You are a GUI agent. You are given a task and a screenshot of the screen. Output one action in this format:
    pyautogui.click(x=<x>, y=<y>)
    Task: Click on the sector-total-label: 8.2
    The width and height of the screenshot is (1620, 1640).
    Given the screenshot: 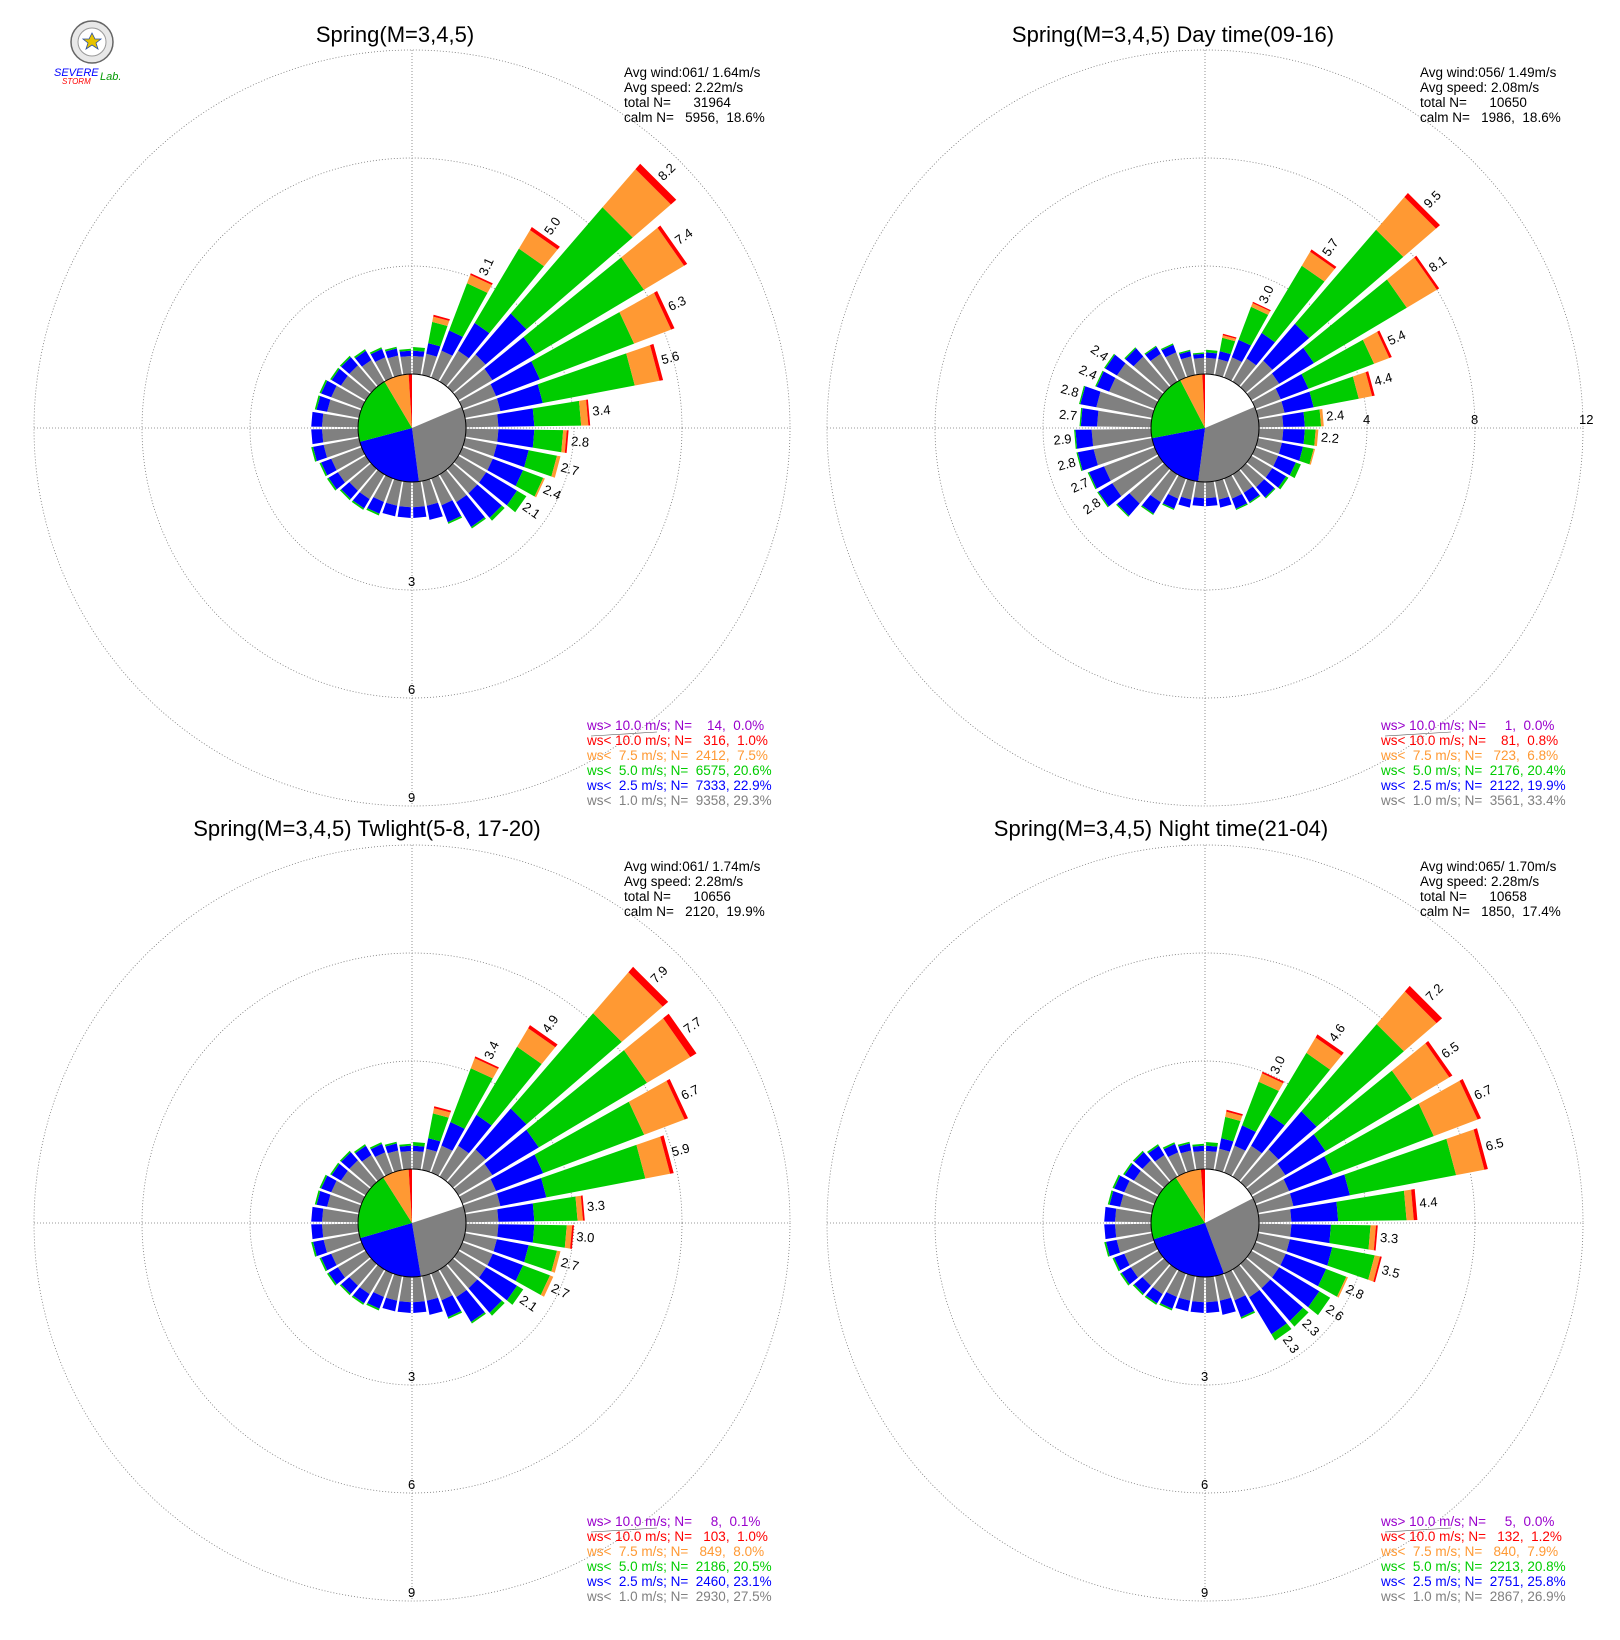 What is the action you would take?
    pyautogui.click(x=666, y=171)
    